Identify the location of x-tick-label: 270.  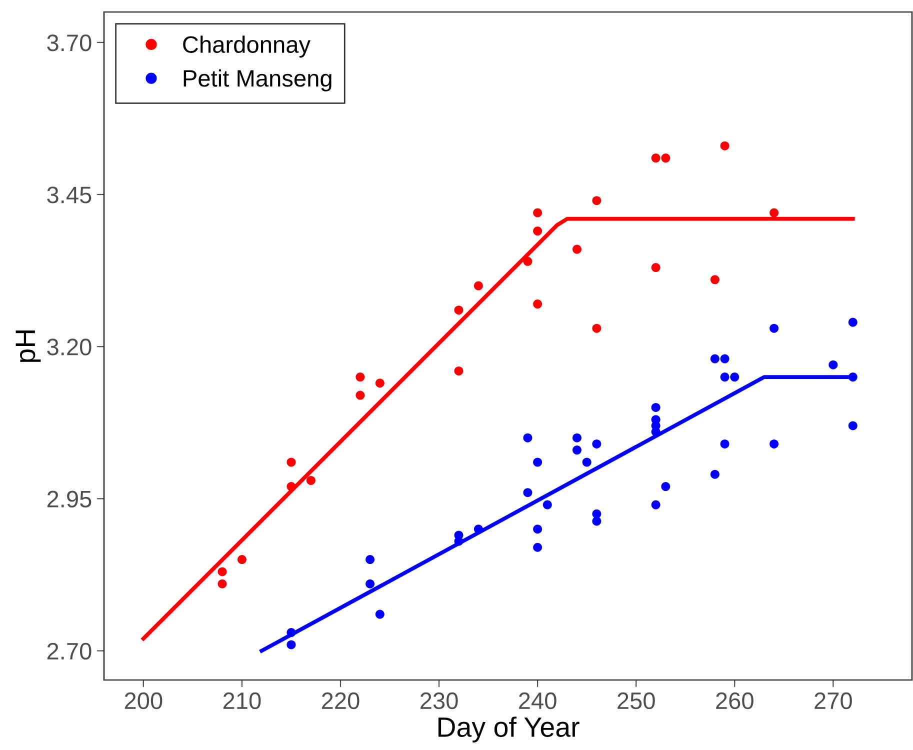
(833, 701).